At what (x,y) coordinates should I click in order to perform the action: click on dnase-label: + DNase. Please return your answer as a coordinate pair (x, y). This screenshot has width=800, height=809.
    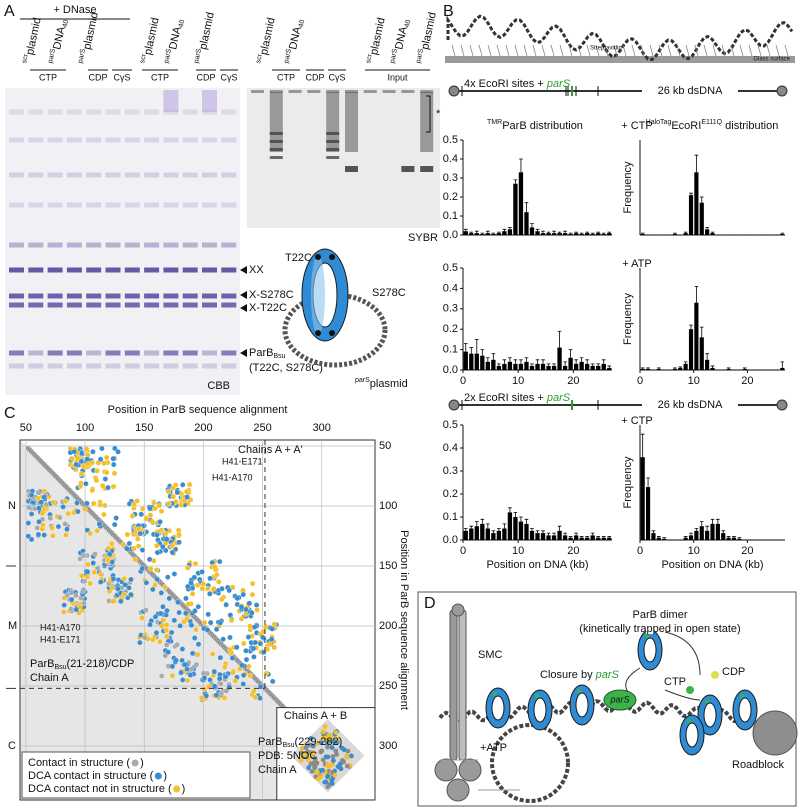
    Looking at the image, I should click on (74, 10).